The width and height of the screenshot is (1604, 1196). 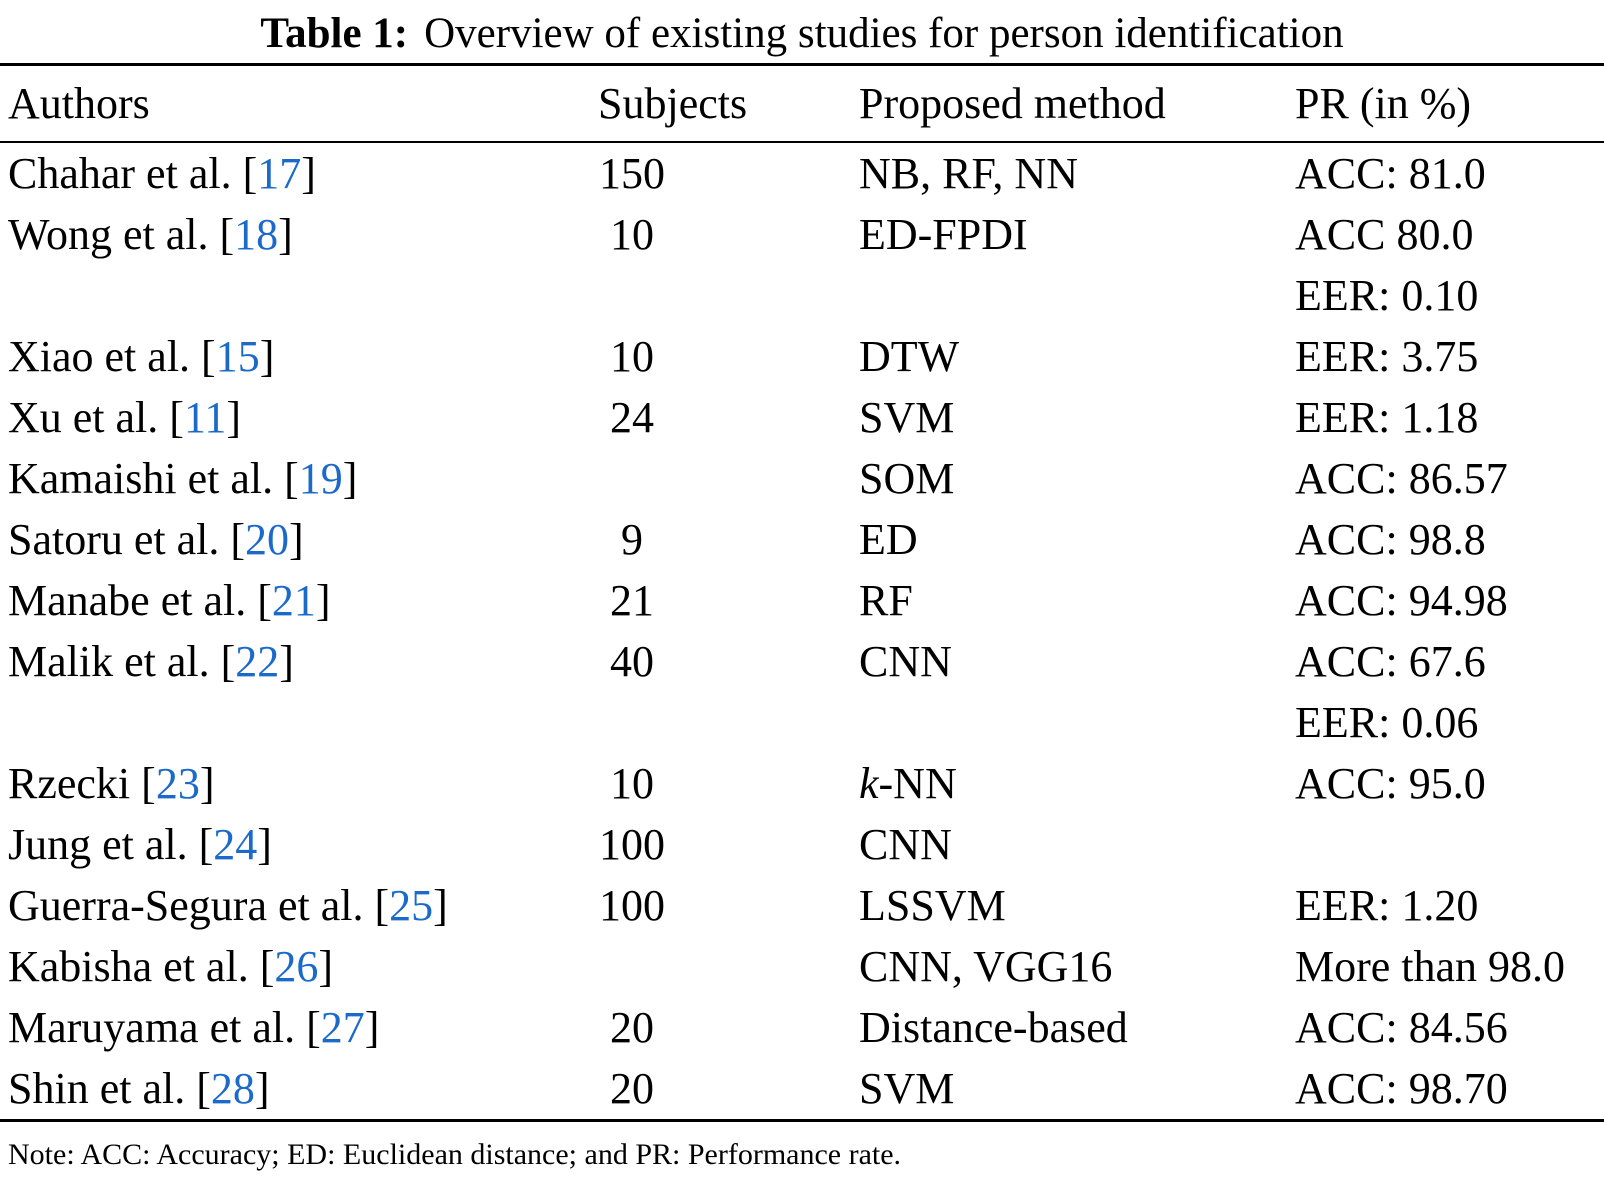 What do you see at coordinates (232, 1088) in the screenshot?
I see `citation-link: 28` at bounding box center [232, 1088].